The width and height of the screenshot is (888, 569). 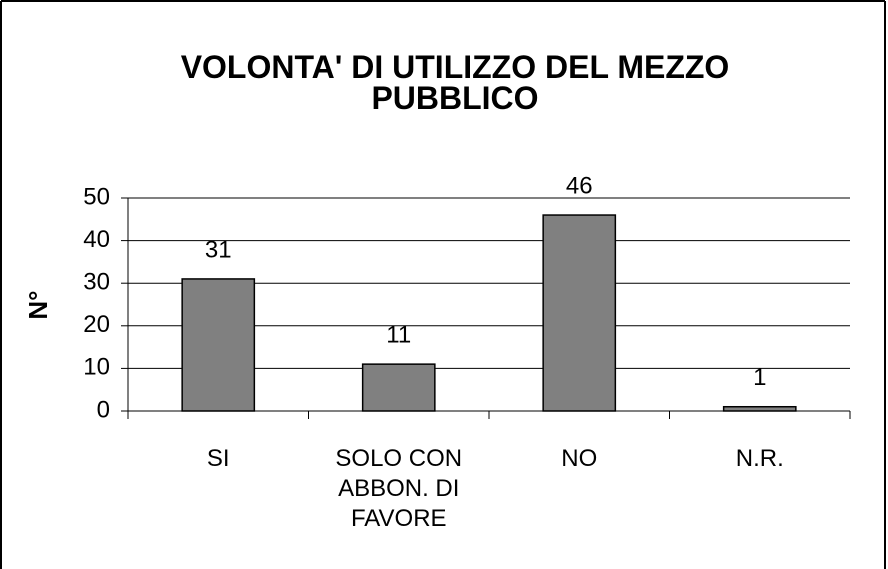 I want to click on chart-title: VOLONTA' DI UTILIZZO DEL MEZZO PUBBLICO, so click(x=455, y=82).